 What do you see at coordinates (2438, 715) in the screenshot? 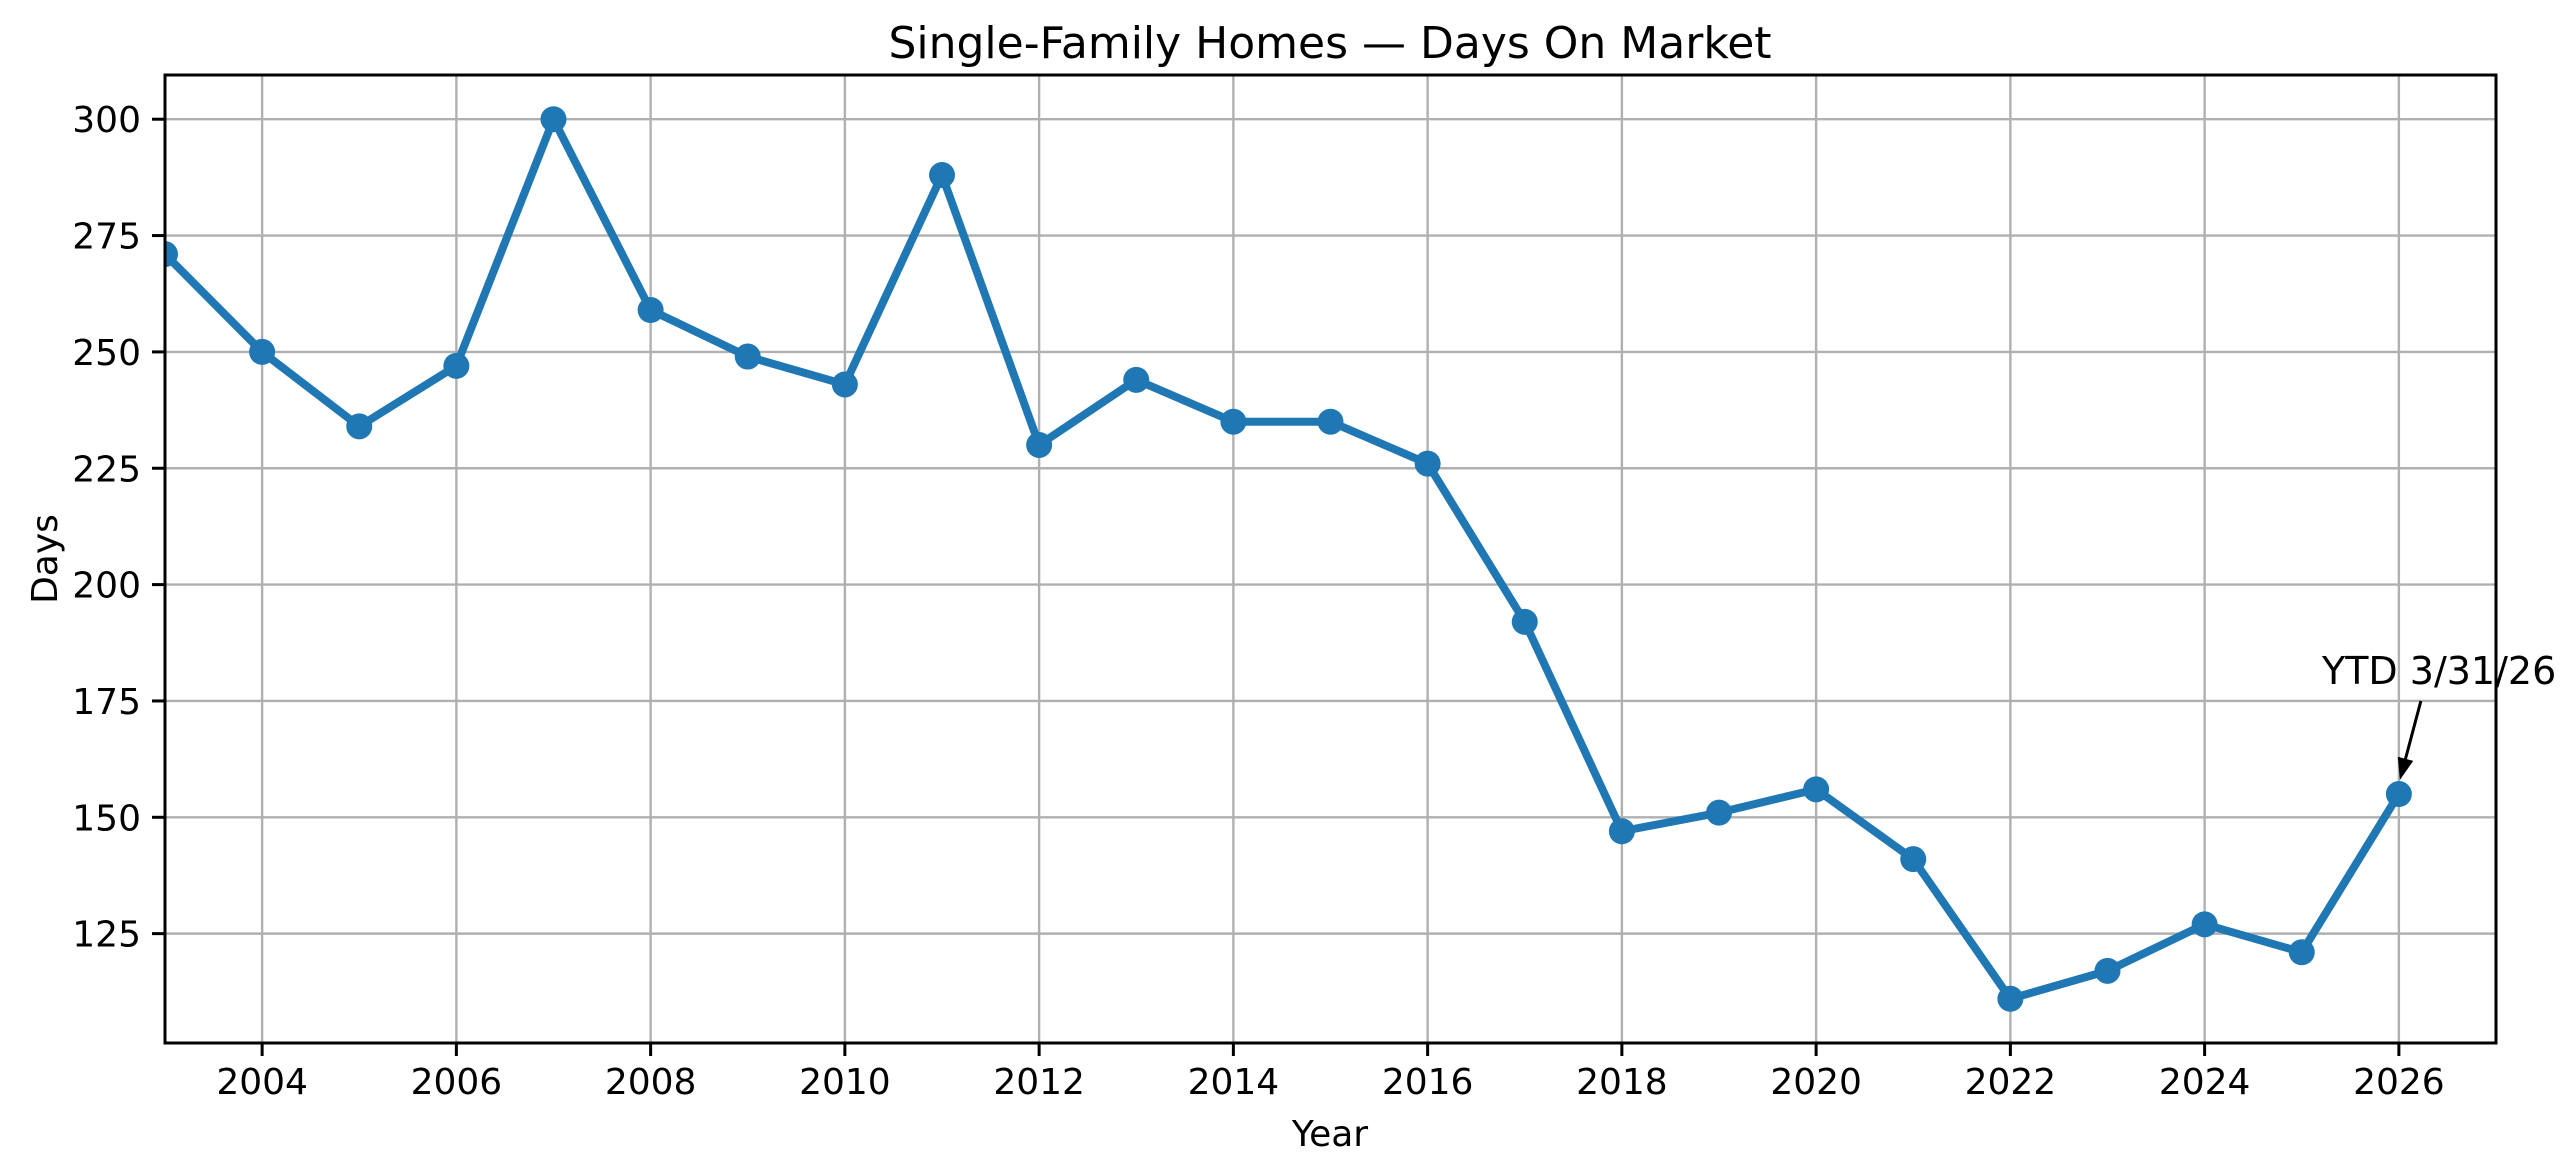
I see `annotation-ytd: YTD 3/31/26` at bounding box center [2438, 715].